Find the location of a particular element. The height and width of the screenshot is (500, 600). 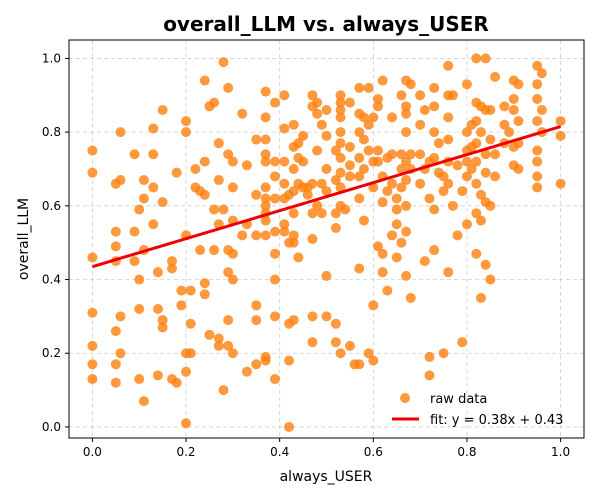

y-tick-label: 0.8 is located at coordinates (51, 132).